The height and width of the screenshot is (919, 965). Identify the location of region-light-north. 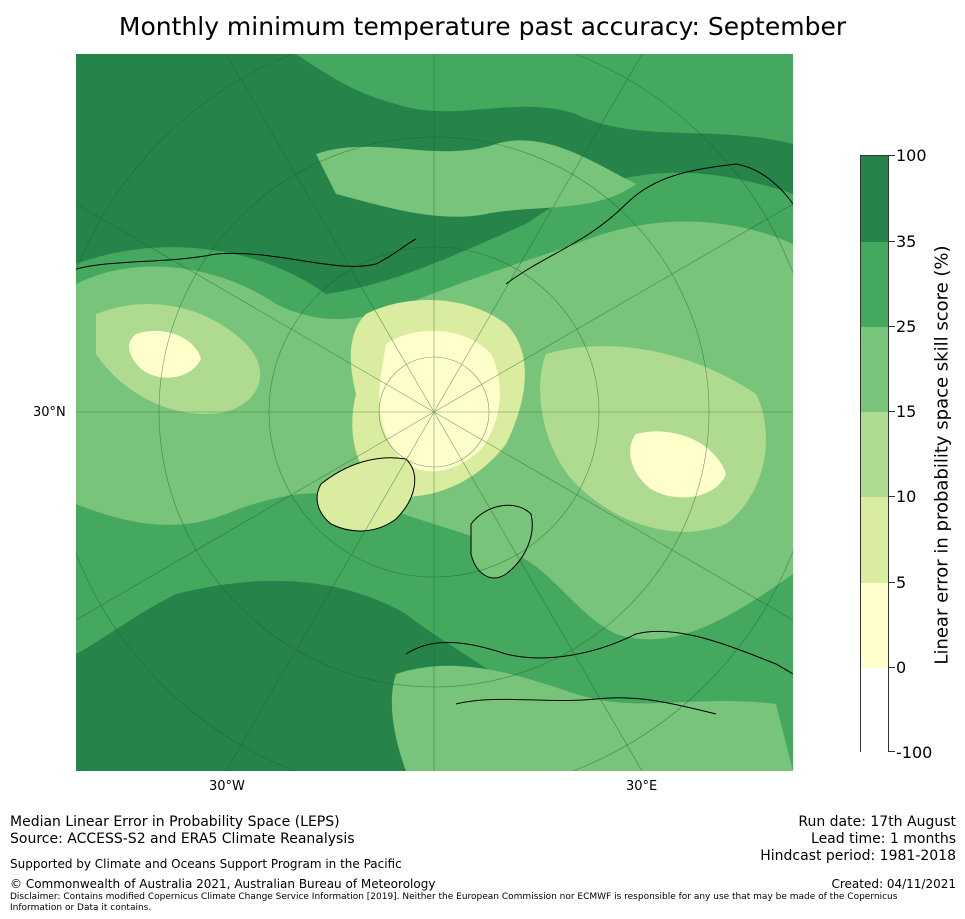
(476, 178).